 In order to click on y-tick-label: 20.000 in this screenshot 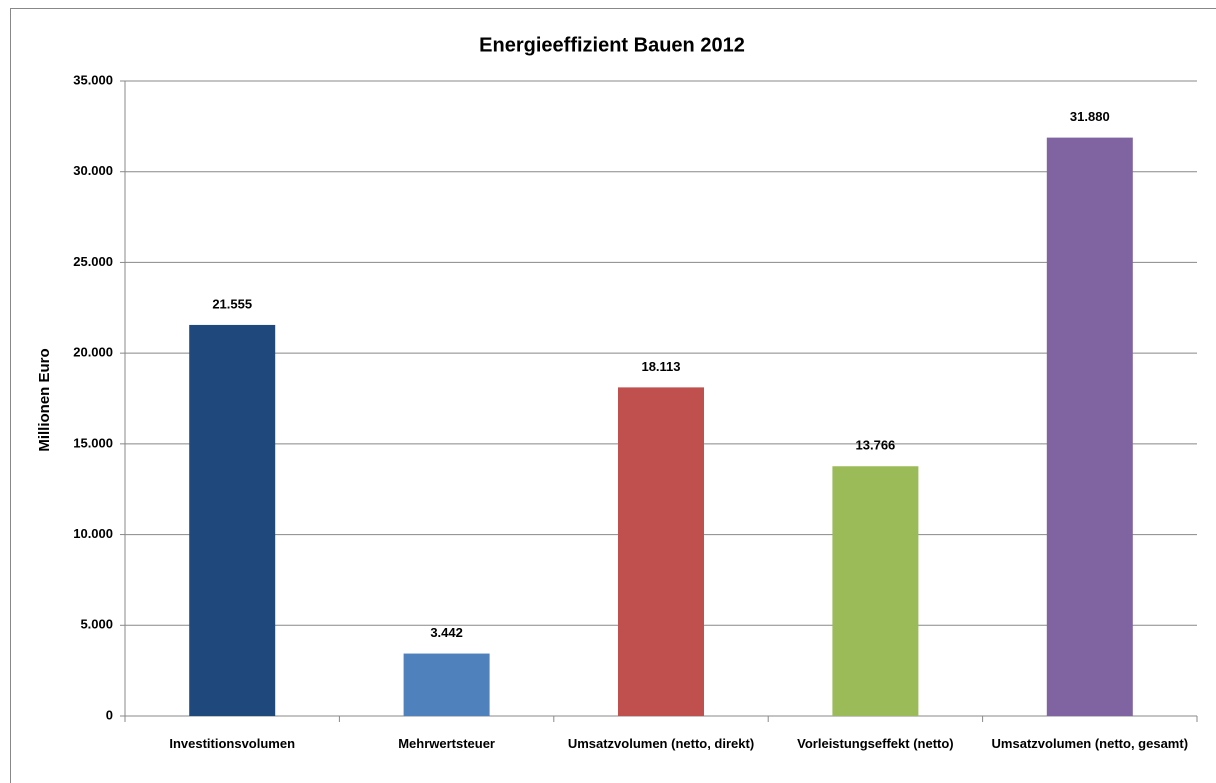, I will do `click(93, 352)`.